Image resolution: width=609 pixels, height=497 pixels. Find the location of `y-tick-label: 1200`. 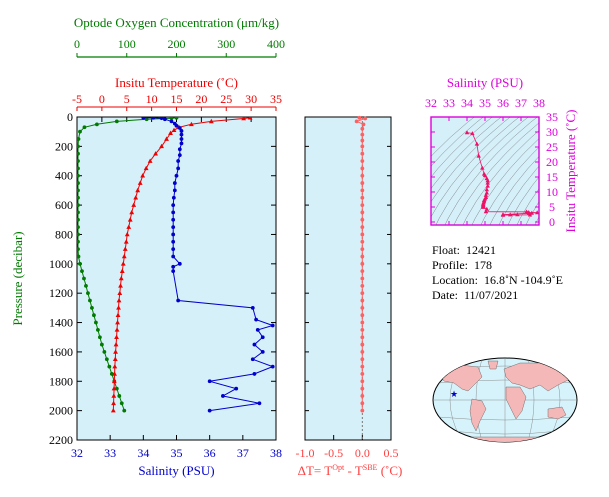

y-tick-label: 1200 is located at coordinates (61, 293).